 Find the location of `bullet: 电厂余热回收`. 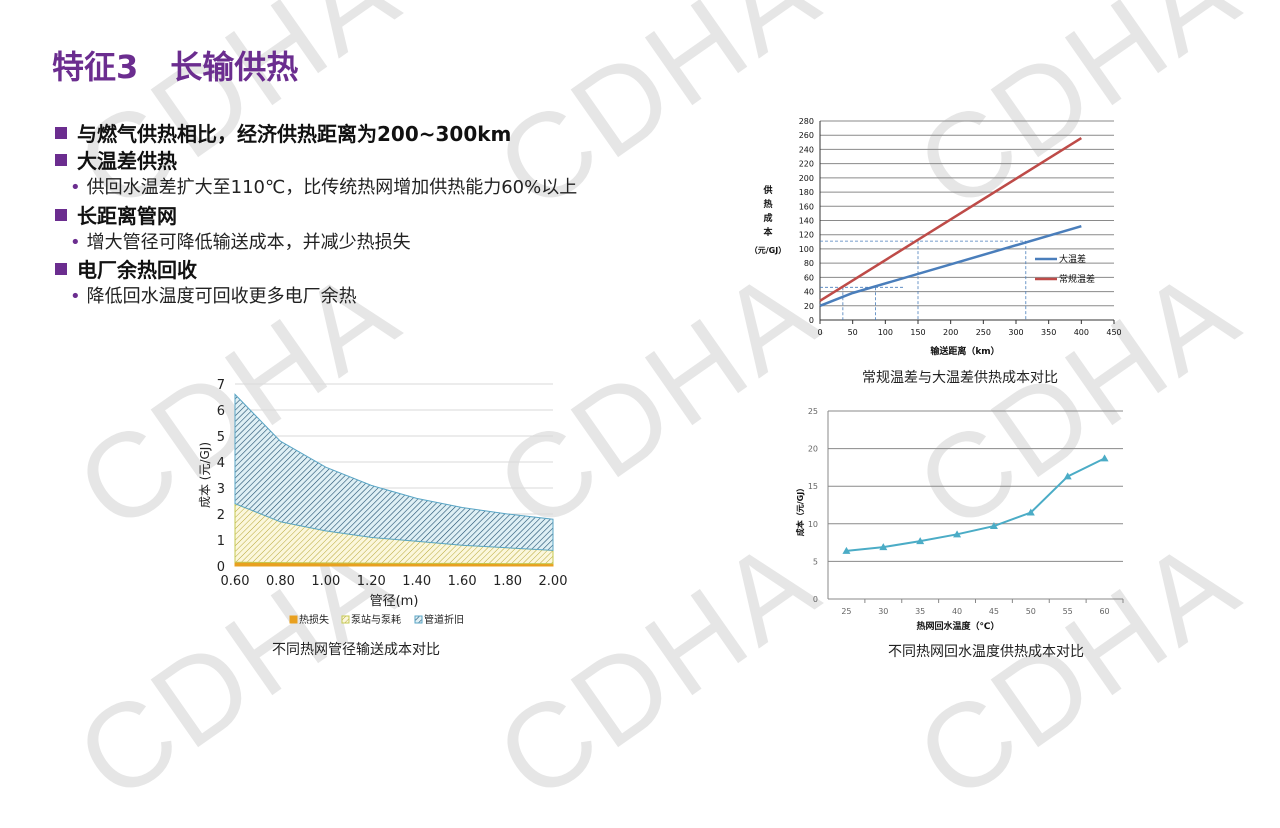

bullet: 电厂余热回收 is located at coordinates (126, 268).